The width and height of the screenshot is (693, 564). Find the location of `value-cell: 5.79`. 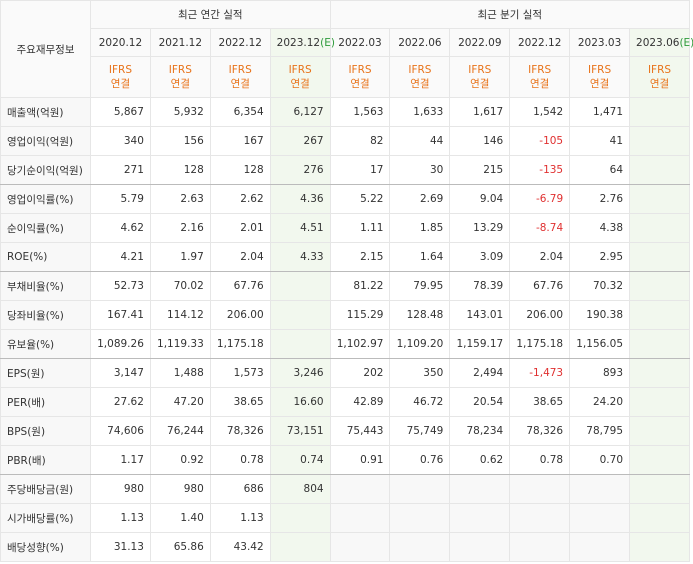

value-cell: 5.79 is located at coordinates (120, 199).